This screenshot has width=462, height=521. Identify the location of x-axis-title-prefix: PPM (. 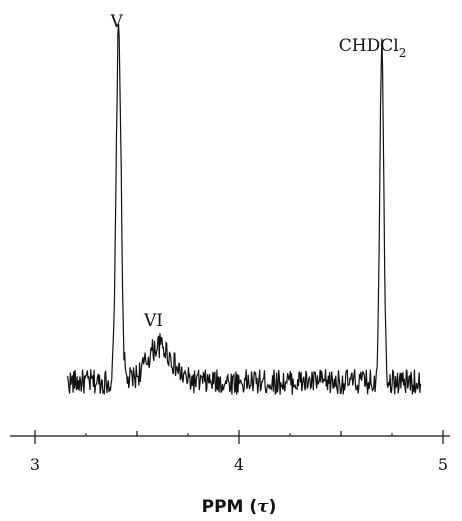
(230, 507).